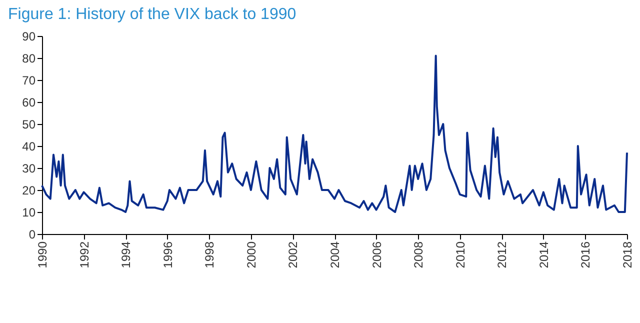 This screenshot has height=323, width=640. Describe the element at coordinates (627, 254) in the screenshot. I see `x-tick-label: 2018` at that location.